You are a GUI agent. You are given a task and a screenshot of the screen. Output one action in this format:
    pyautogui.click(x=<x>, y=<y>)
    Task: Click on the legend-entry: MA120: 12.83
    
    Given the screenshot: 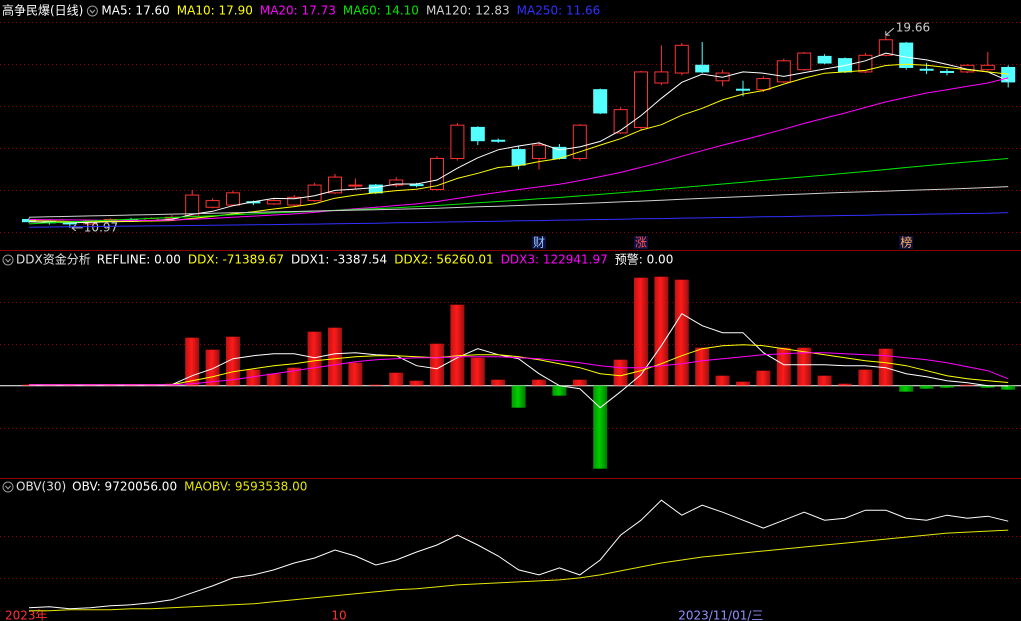 What is the action you would take?
    pyautogui.click(x=468, y=11)
    